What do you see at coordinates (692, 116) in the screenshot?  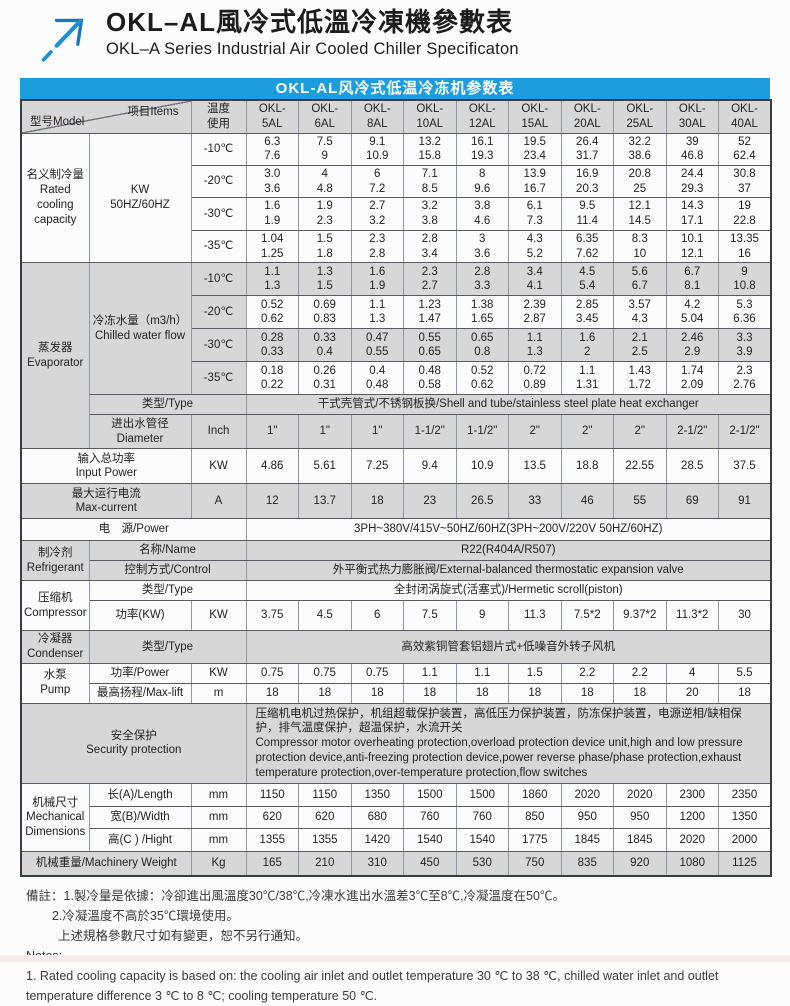 I see `model-header: OKL- 30AL` at bounding box center [692, 116].